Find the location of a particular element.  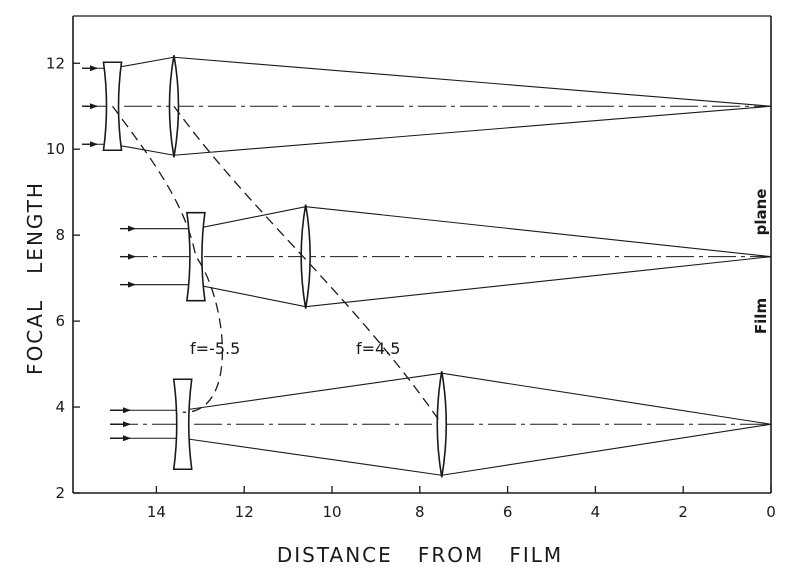

y-tick-label: 4 is located at coordinates (60, 407).